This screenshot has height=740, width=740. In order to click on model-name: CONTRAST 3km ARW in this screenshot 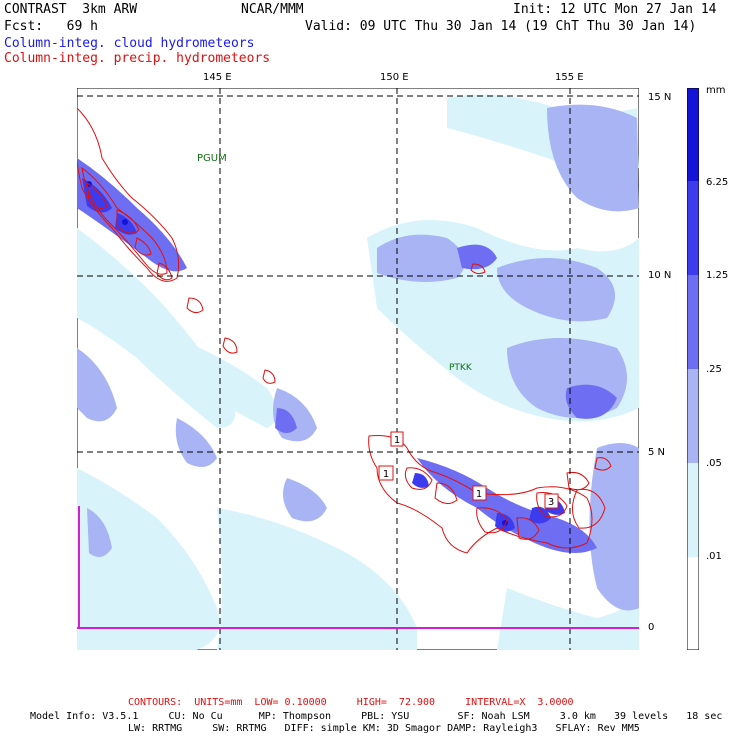, I will do `click(71, 9)`.